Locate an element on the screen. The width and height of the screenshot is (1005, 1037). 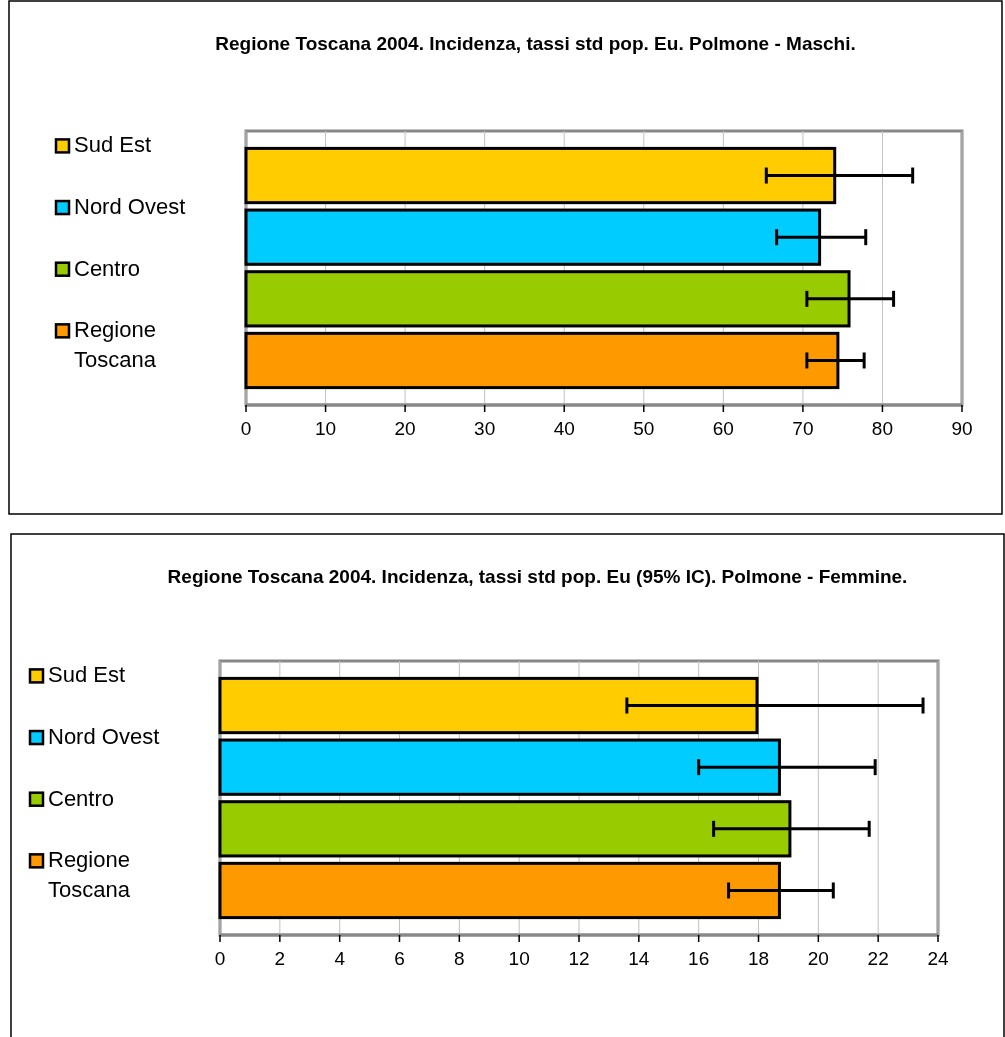
x-tick-label: 70 is located at coordinates (803, 428).